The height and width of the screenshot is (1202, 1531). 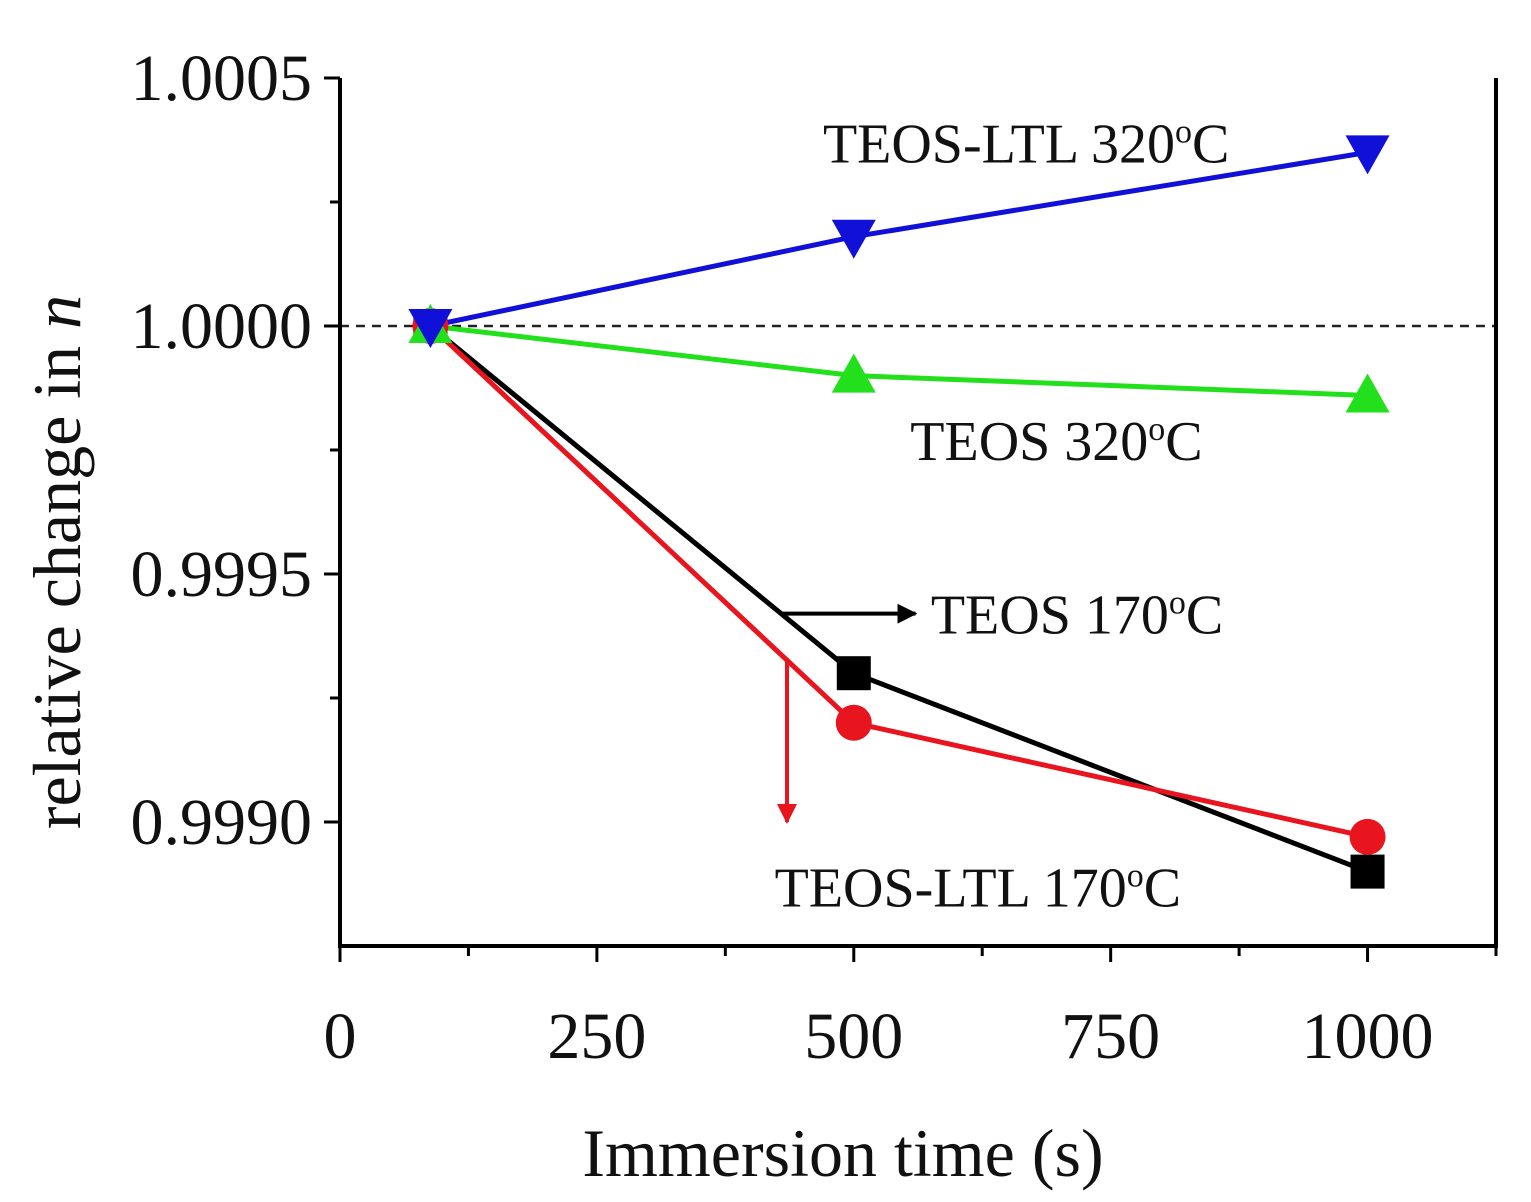 I want to click on y-axis-title: relative change in n, so click(x=57, y=562).